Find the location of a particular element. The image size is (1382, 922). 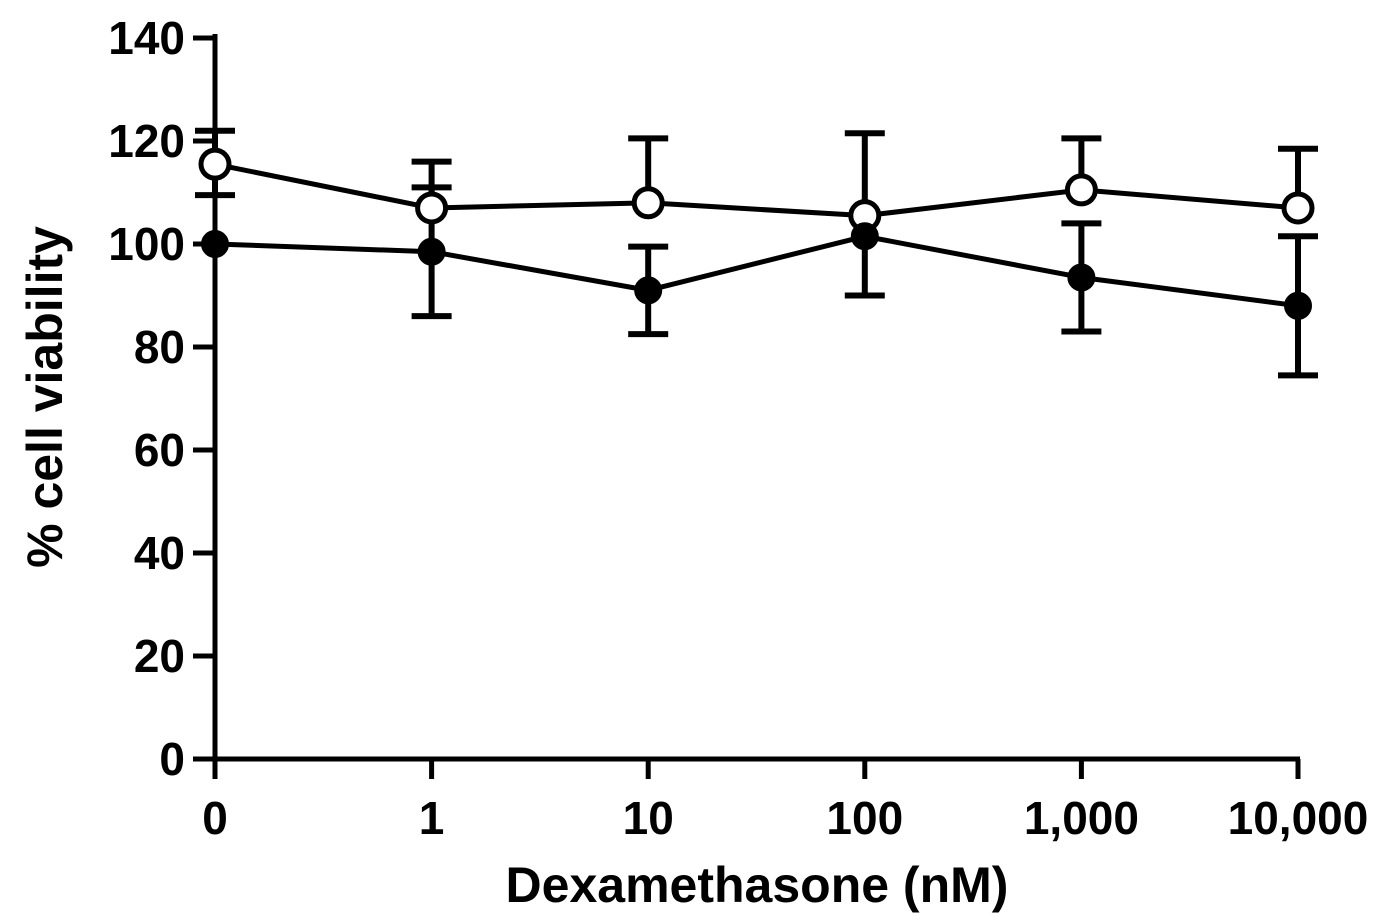

y-tick-label: 60 is located at coordinates (159, 450).